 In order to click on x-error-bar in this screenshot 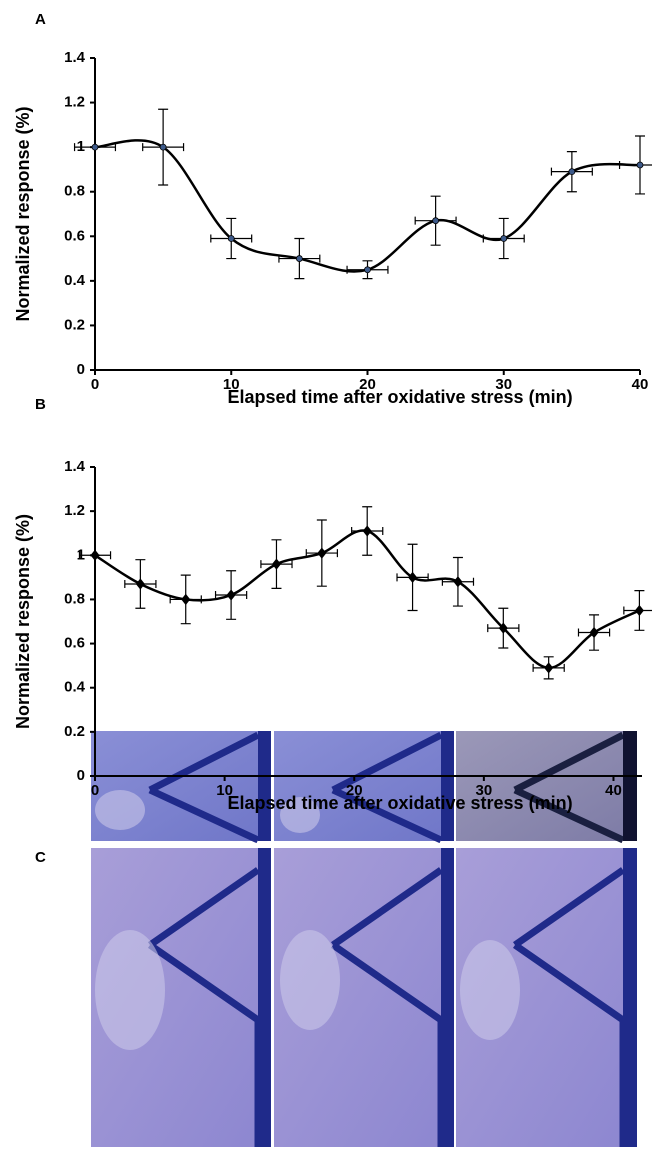, I will do `click(635, 164)`.